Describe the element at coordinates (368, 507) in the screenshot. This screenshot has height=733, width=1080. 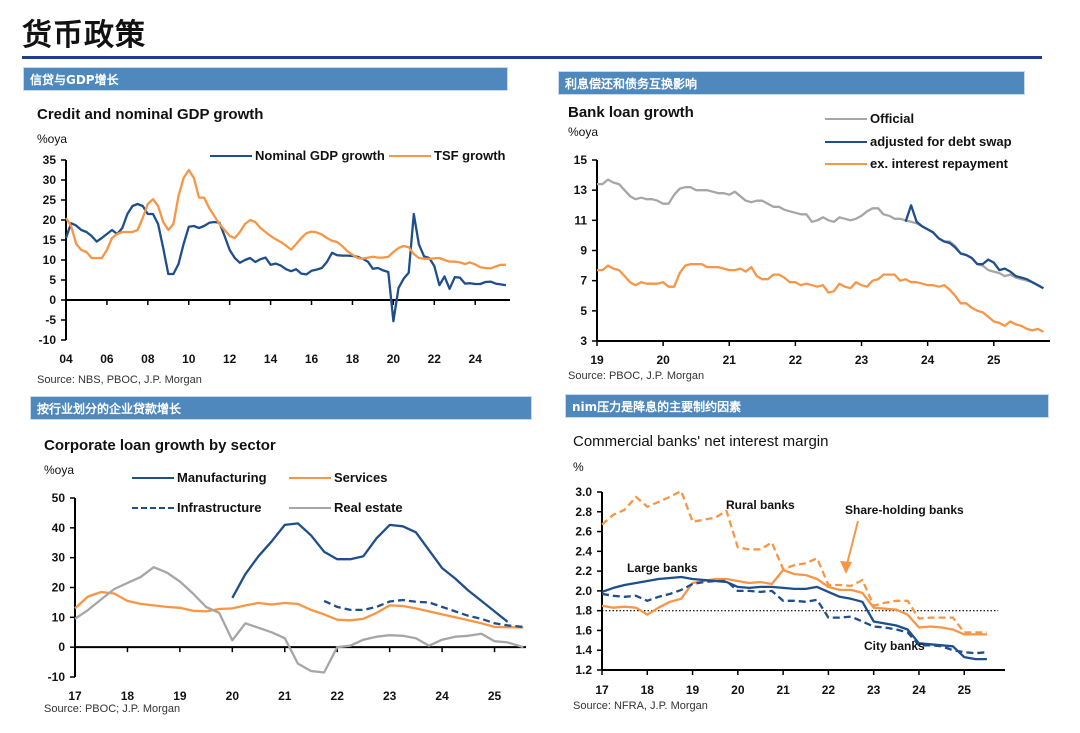
I see `legend-label: Real estate` at that location.